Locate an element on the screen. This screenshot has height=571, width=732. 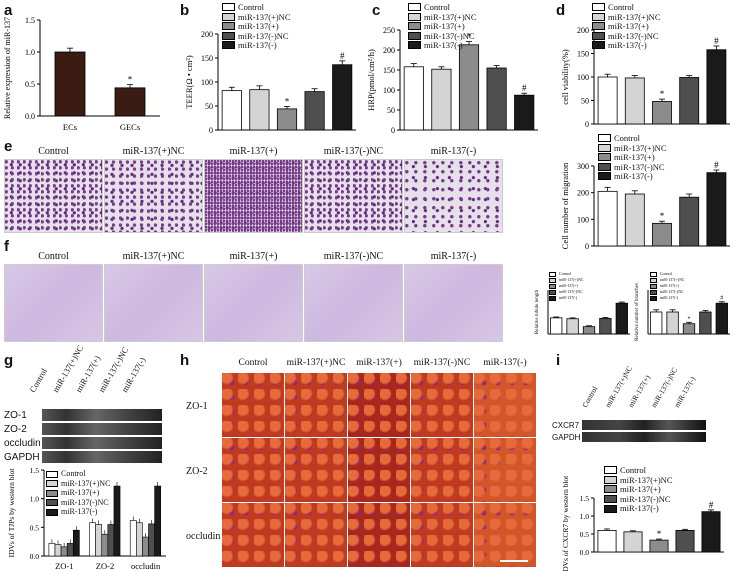
sig-mark-c: * is located at coordinates (469, 37).